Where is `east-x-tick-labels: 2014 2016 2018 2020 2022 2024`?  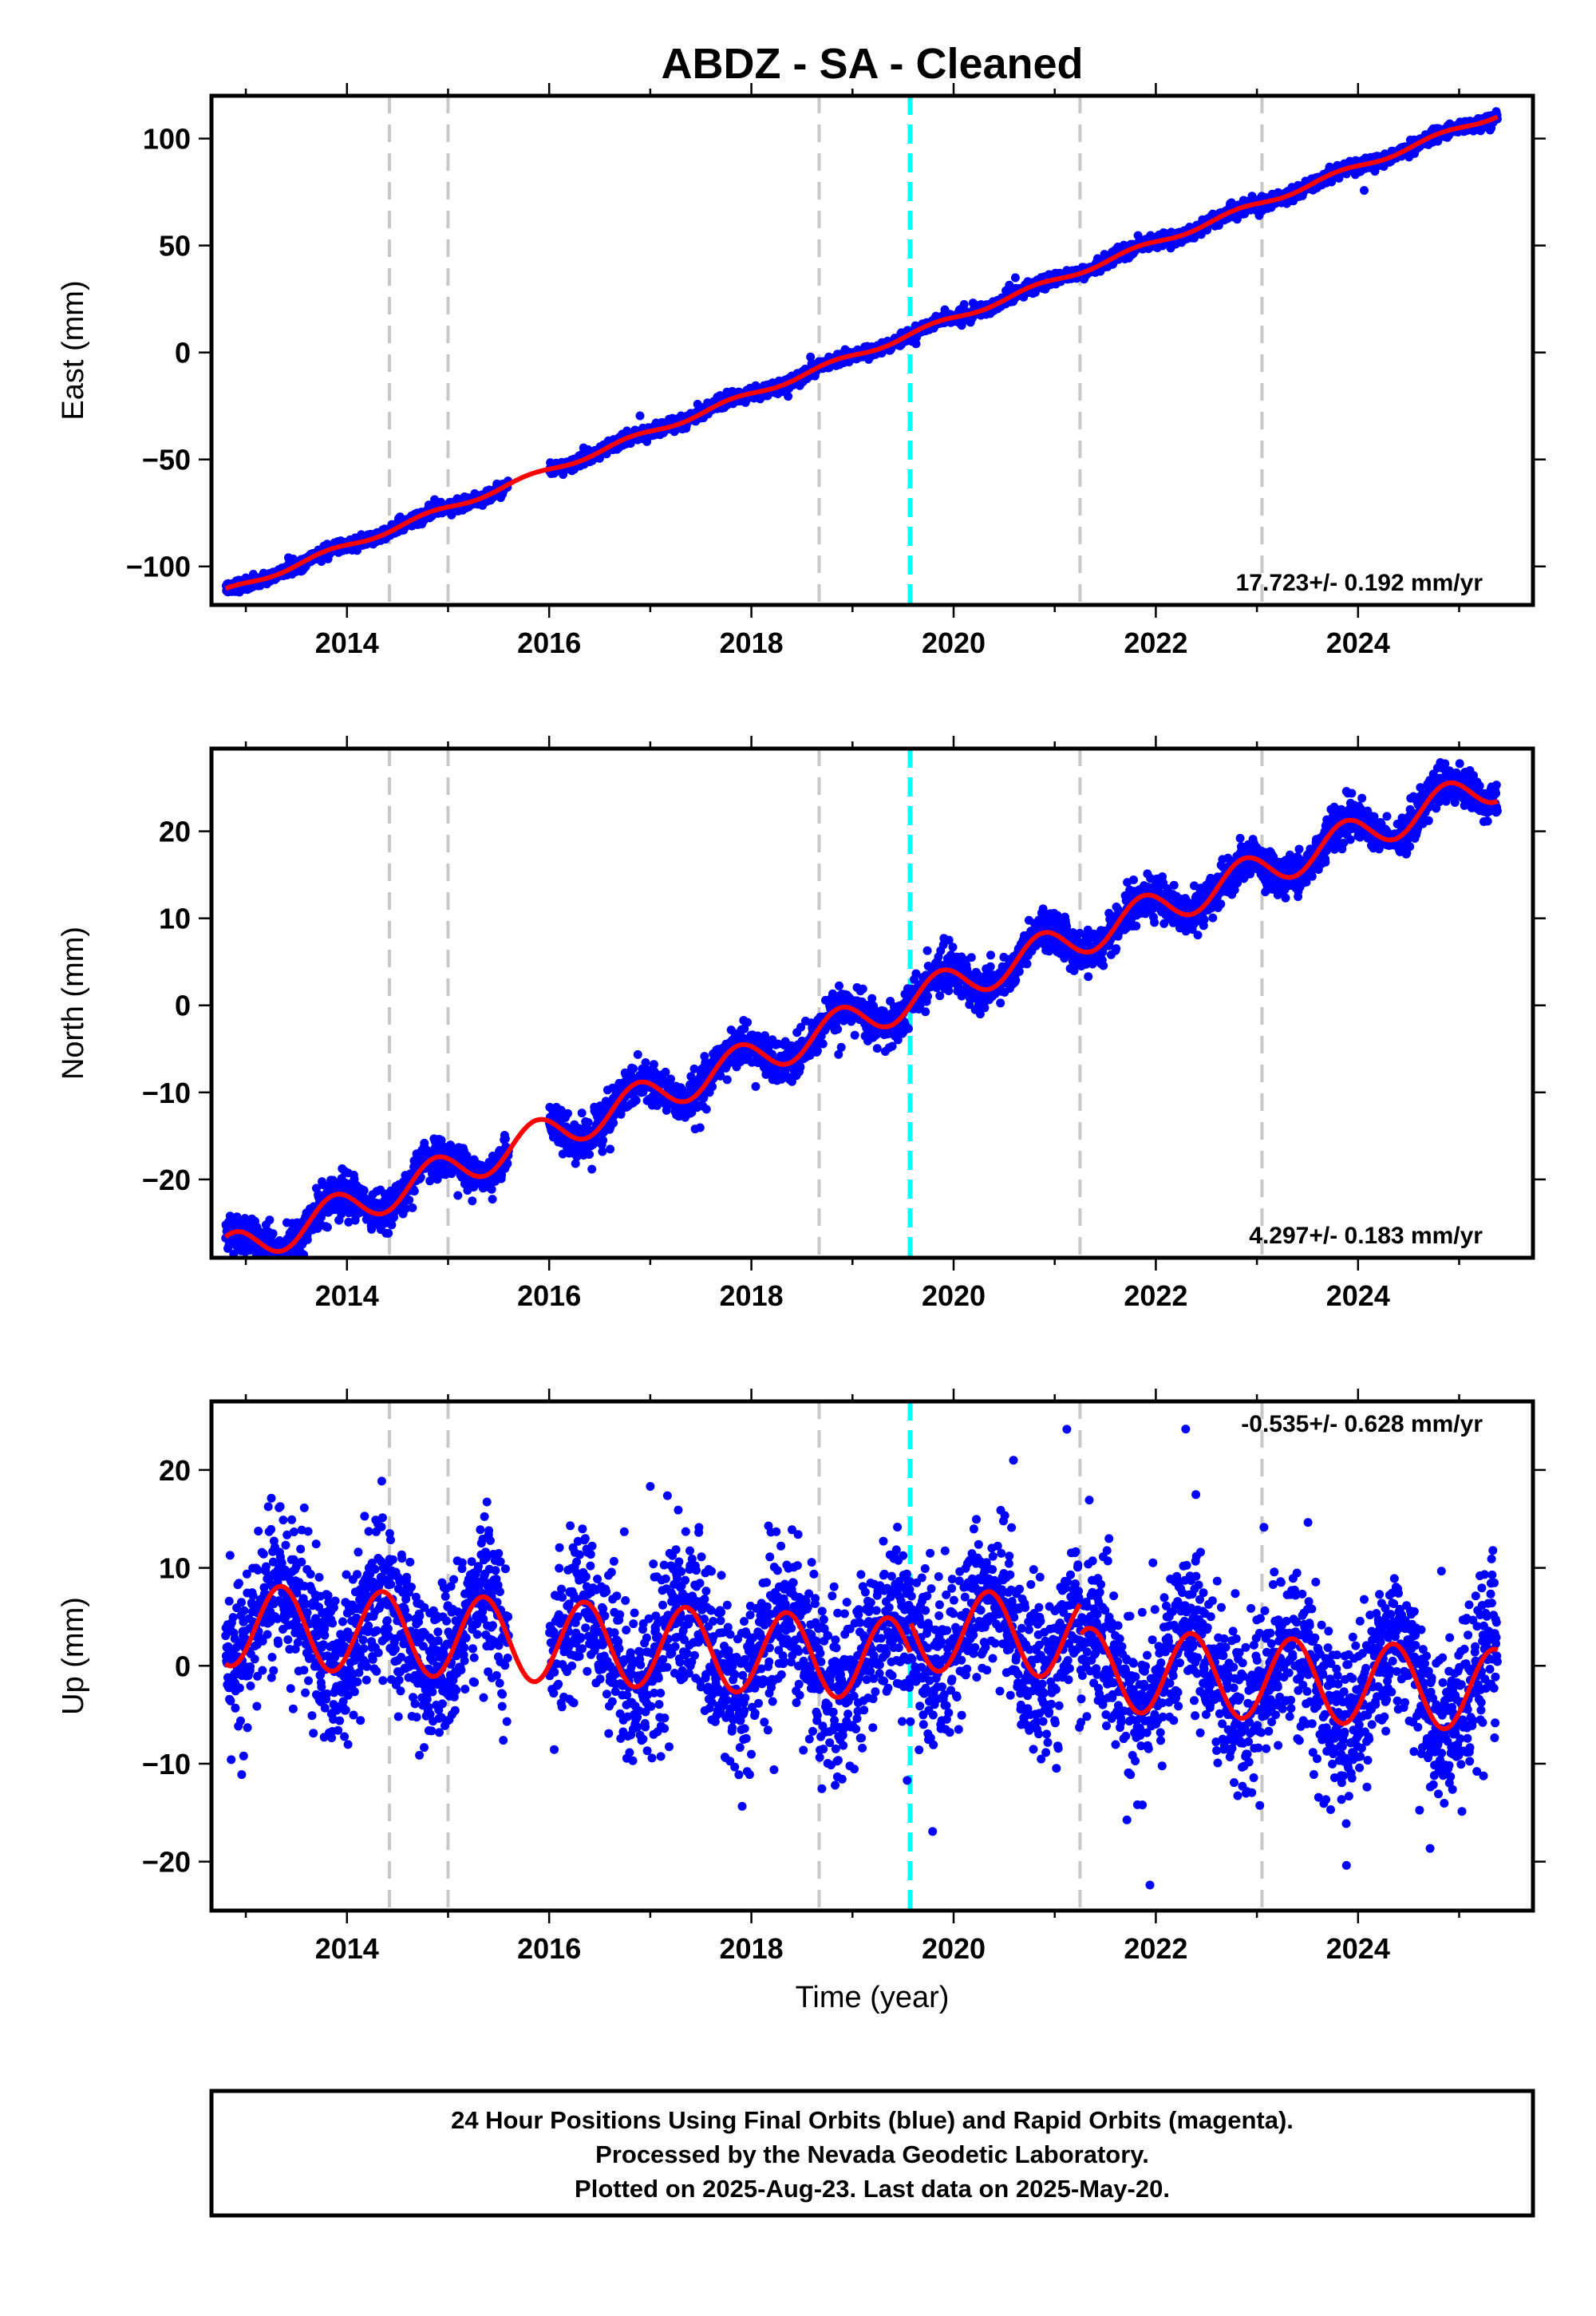 east-x-tick-labels: 2014 2016 2018 2020 2022 2024 is located at coordinates (853, 642).